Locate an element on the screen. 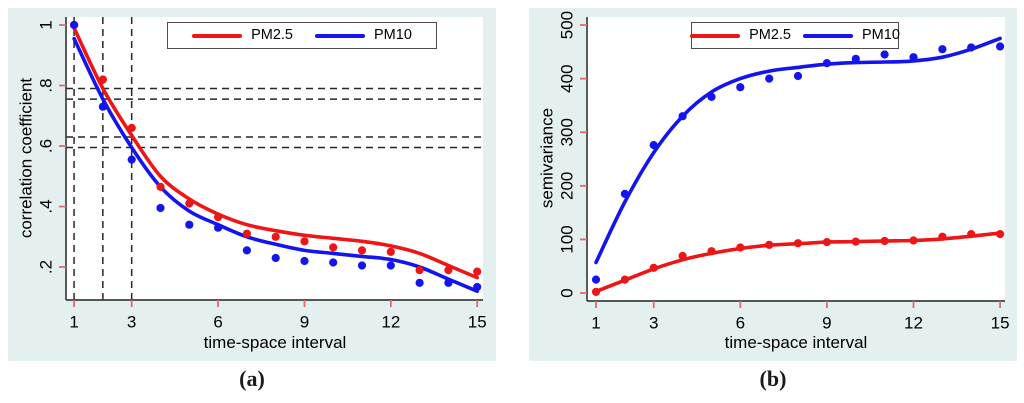 The height and width of the screenshot is (403, 1024). y-tick-label: 200 is located at coordinates (567, 186).